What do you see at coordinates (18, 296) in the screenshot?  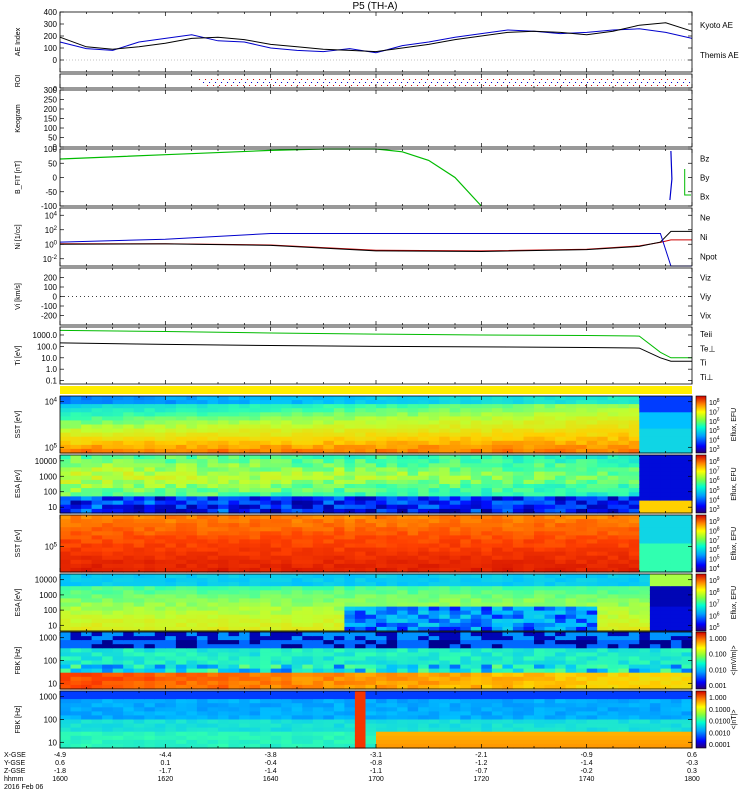 I see `y-axis-label: Vi [km/s]` at bounding box center [18, 296].